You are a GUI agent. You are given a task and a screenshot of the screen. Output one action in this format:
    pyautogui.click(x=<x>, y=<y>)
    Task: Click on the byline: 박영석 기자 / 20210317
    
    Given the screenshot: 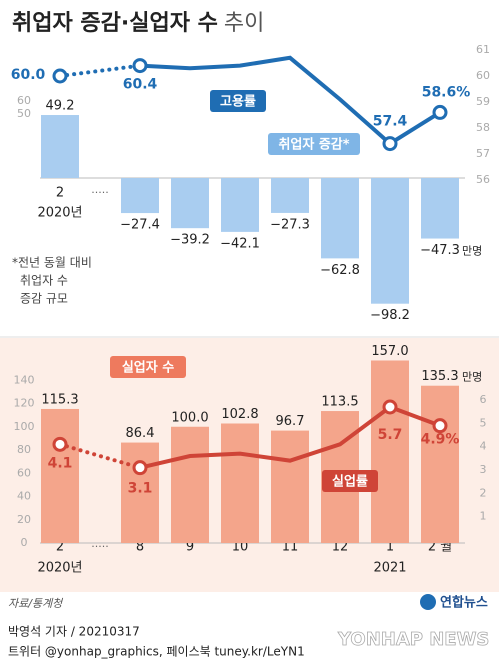 What is the action you would take?
    pyautogui.click(x=74, y=632)
    